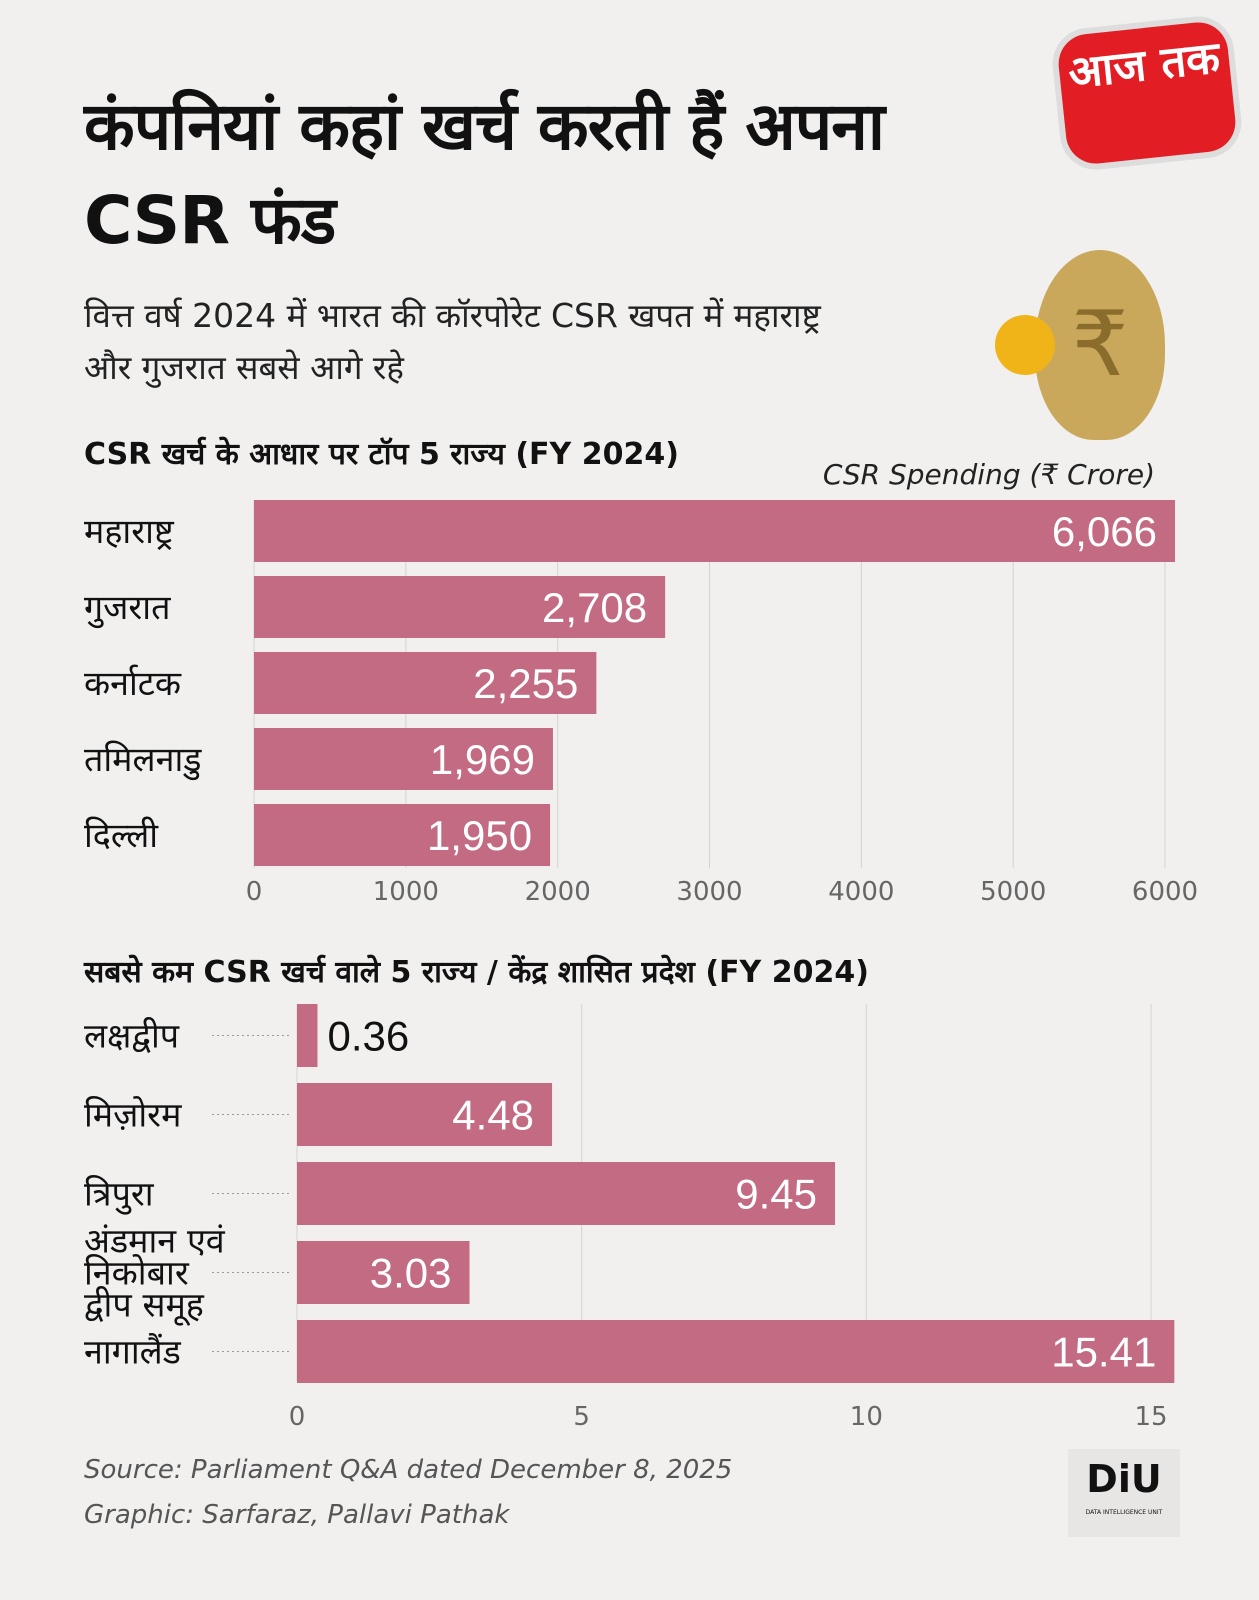 This screenshot has width=1259, height=1600. What do you see at coordinates (132, 1037) in the screenshot?
I see `category-label: लक्षद्वीप` at bounding box center [132, 1037].